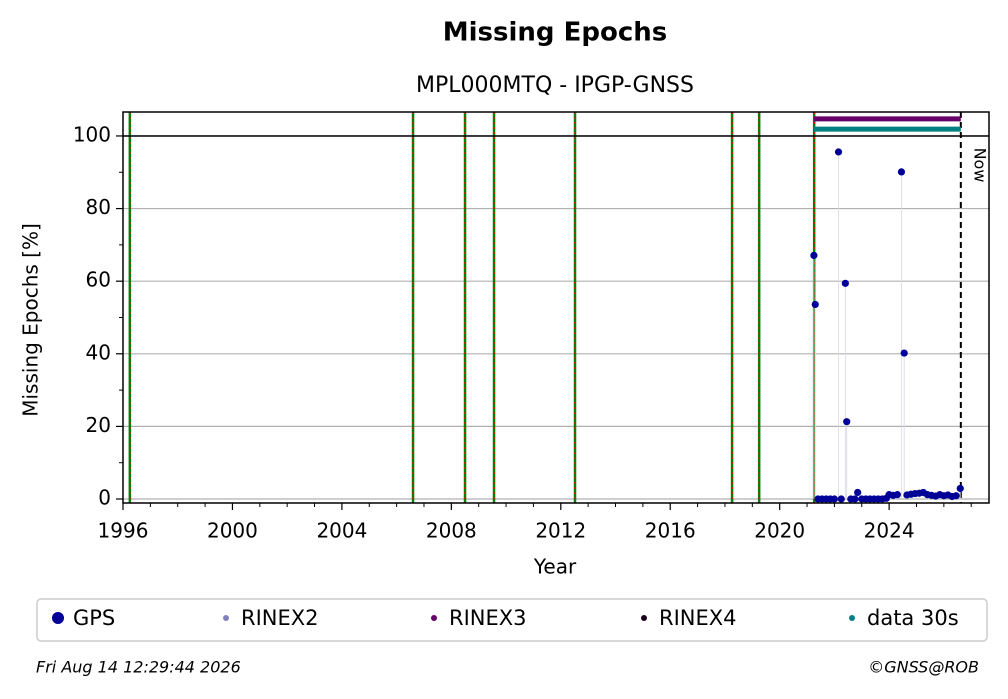 Image resolution: width=1008 pixels, height=699 pixels. I want to click on legend-label: RINEX3, so click(488, 618).